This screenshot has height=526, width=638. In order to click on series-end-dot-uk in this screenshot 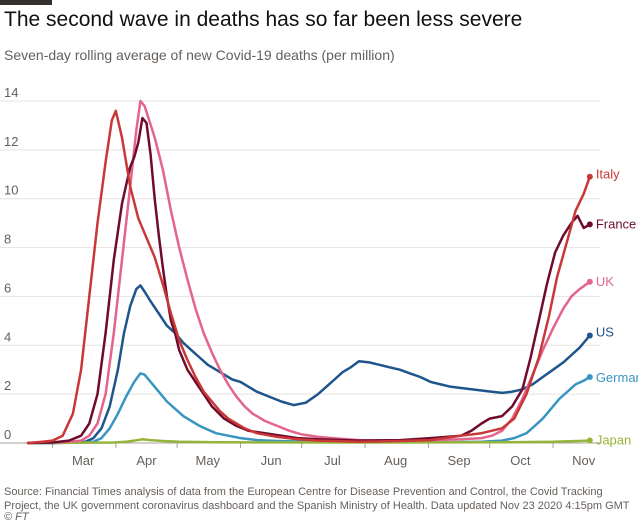, I will do `click(589, 281)`.